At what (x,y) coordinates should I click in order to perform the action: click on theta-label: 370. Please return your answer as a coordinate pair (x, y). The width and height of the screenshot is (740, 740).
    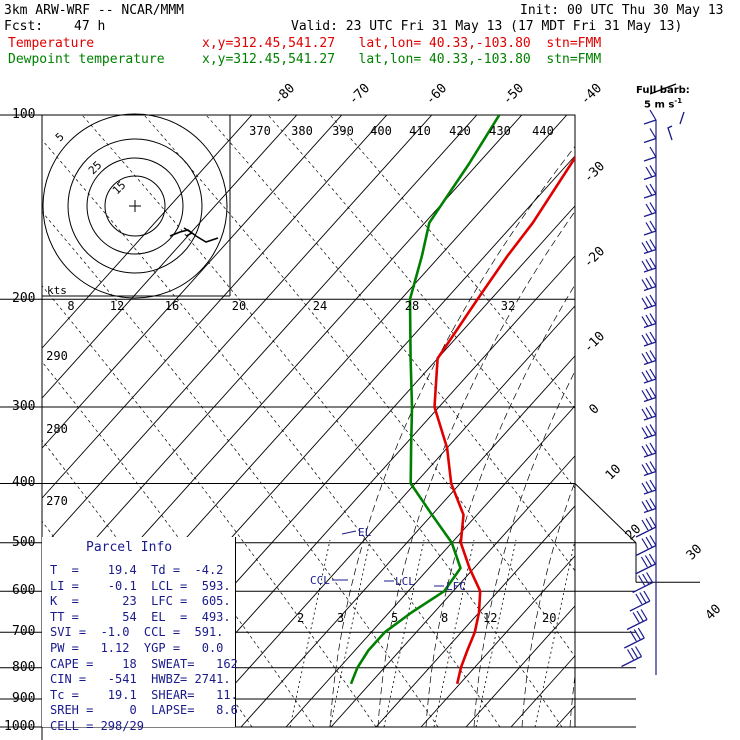
    Looking at the image, I should click on (260, 131).